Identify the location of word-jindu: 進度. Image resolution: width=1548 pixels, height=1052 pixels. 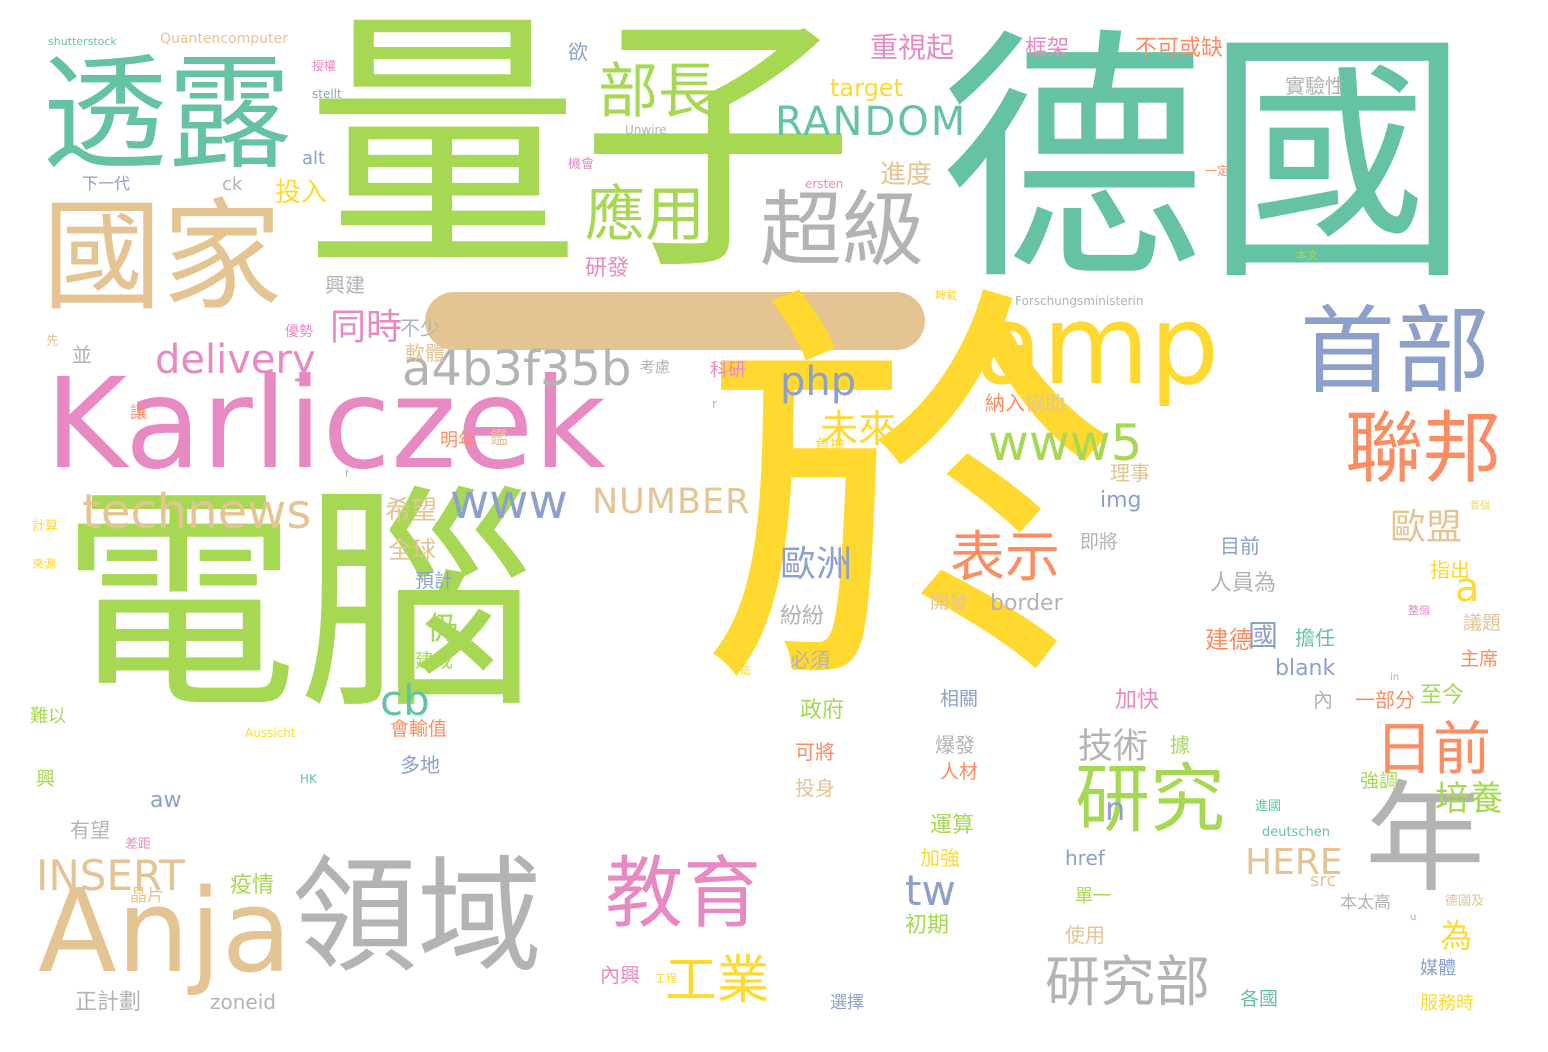
(906, 175).